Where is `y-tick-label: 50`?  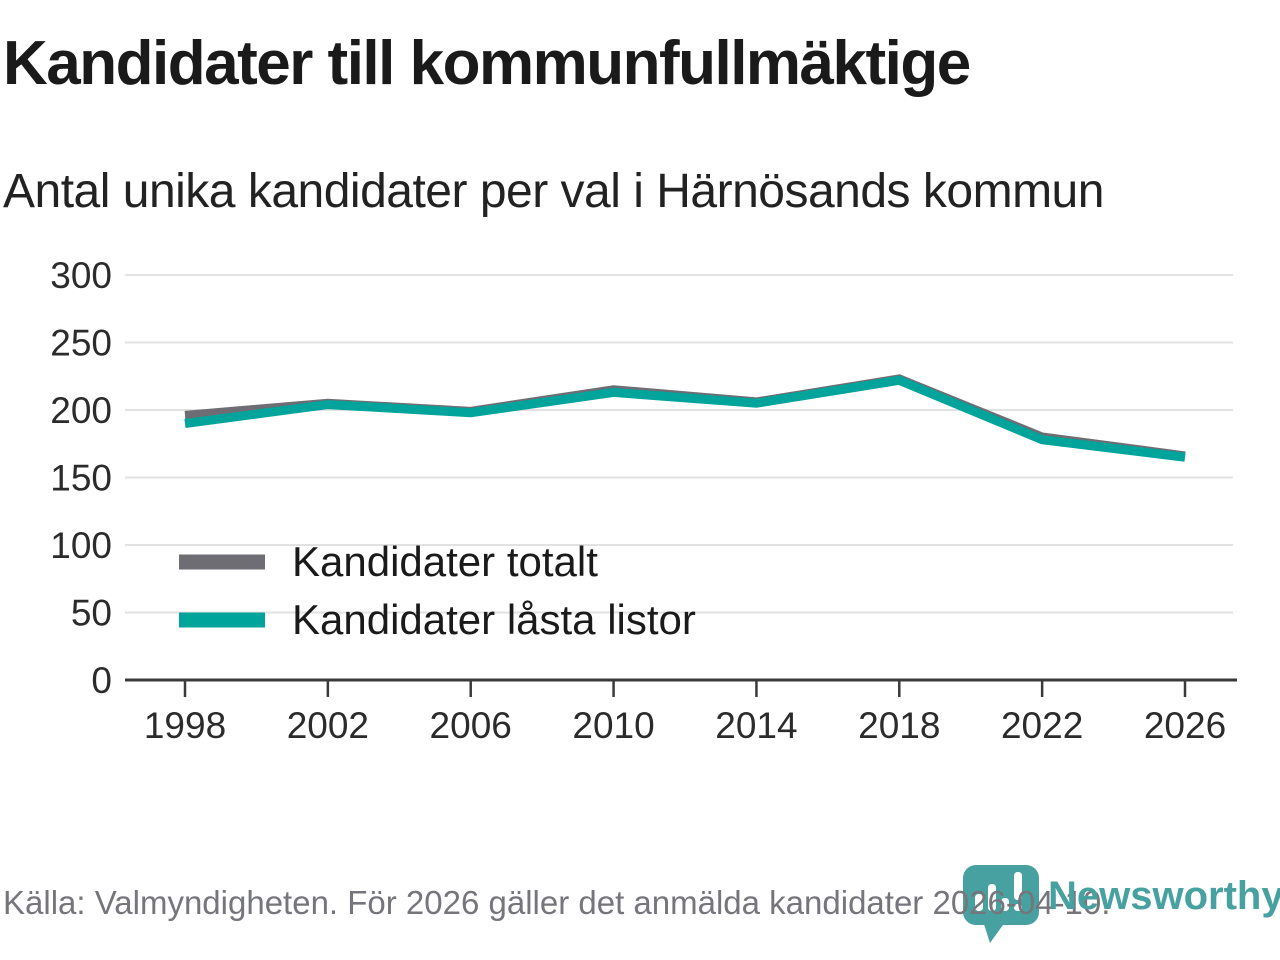
y-tick-label: 50 is located at coordinates (91, 613).